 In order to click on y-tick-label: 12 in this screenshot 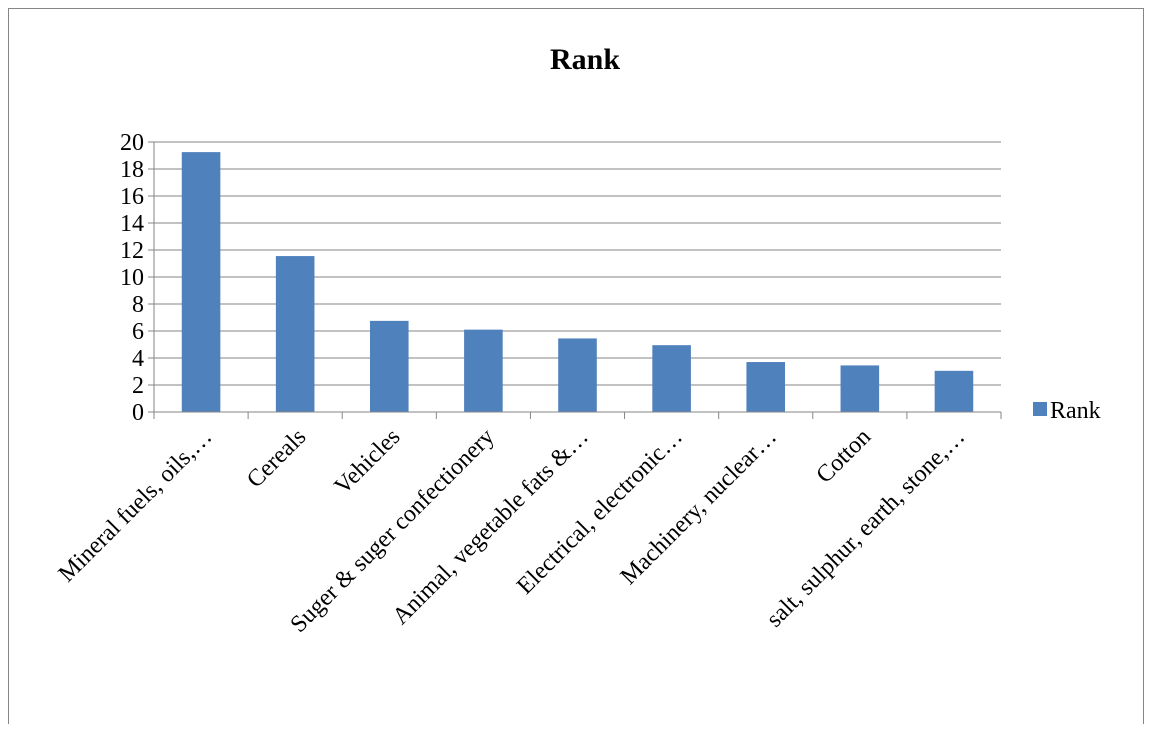, I will do `click(132, 251)`.